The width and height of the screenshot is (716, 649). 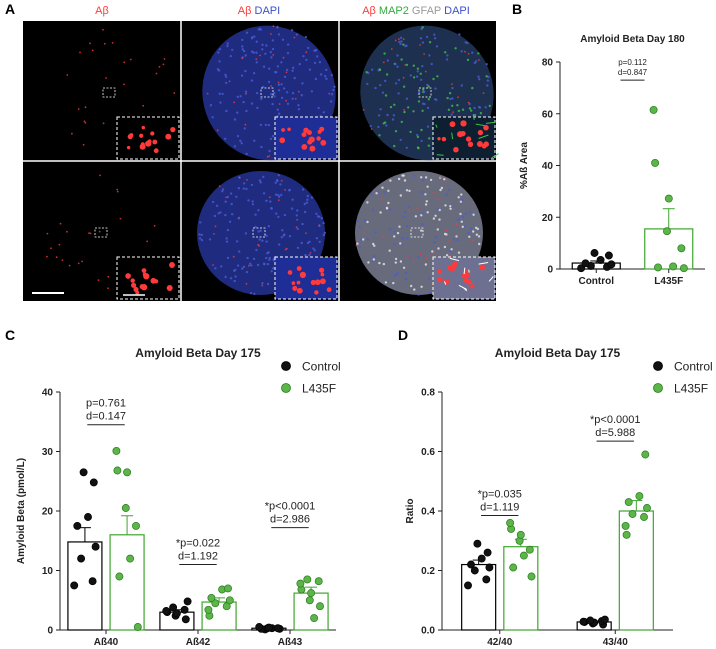 I want to click on micro-header-3: Aβ MAP2 GFAP DAPI, so click(x=416, y=11).